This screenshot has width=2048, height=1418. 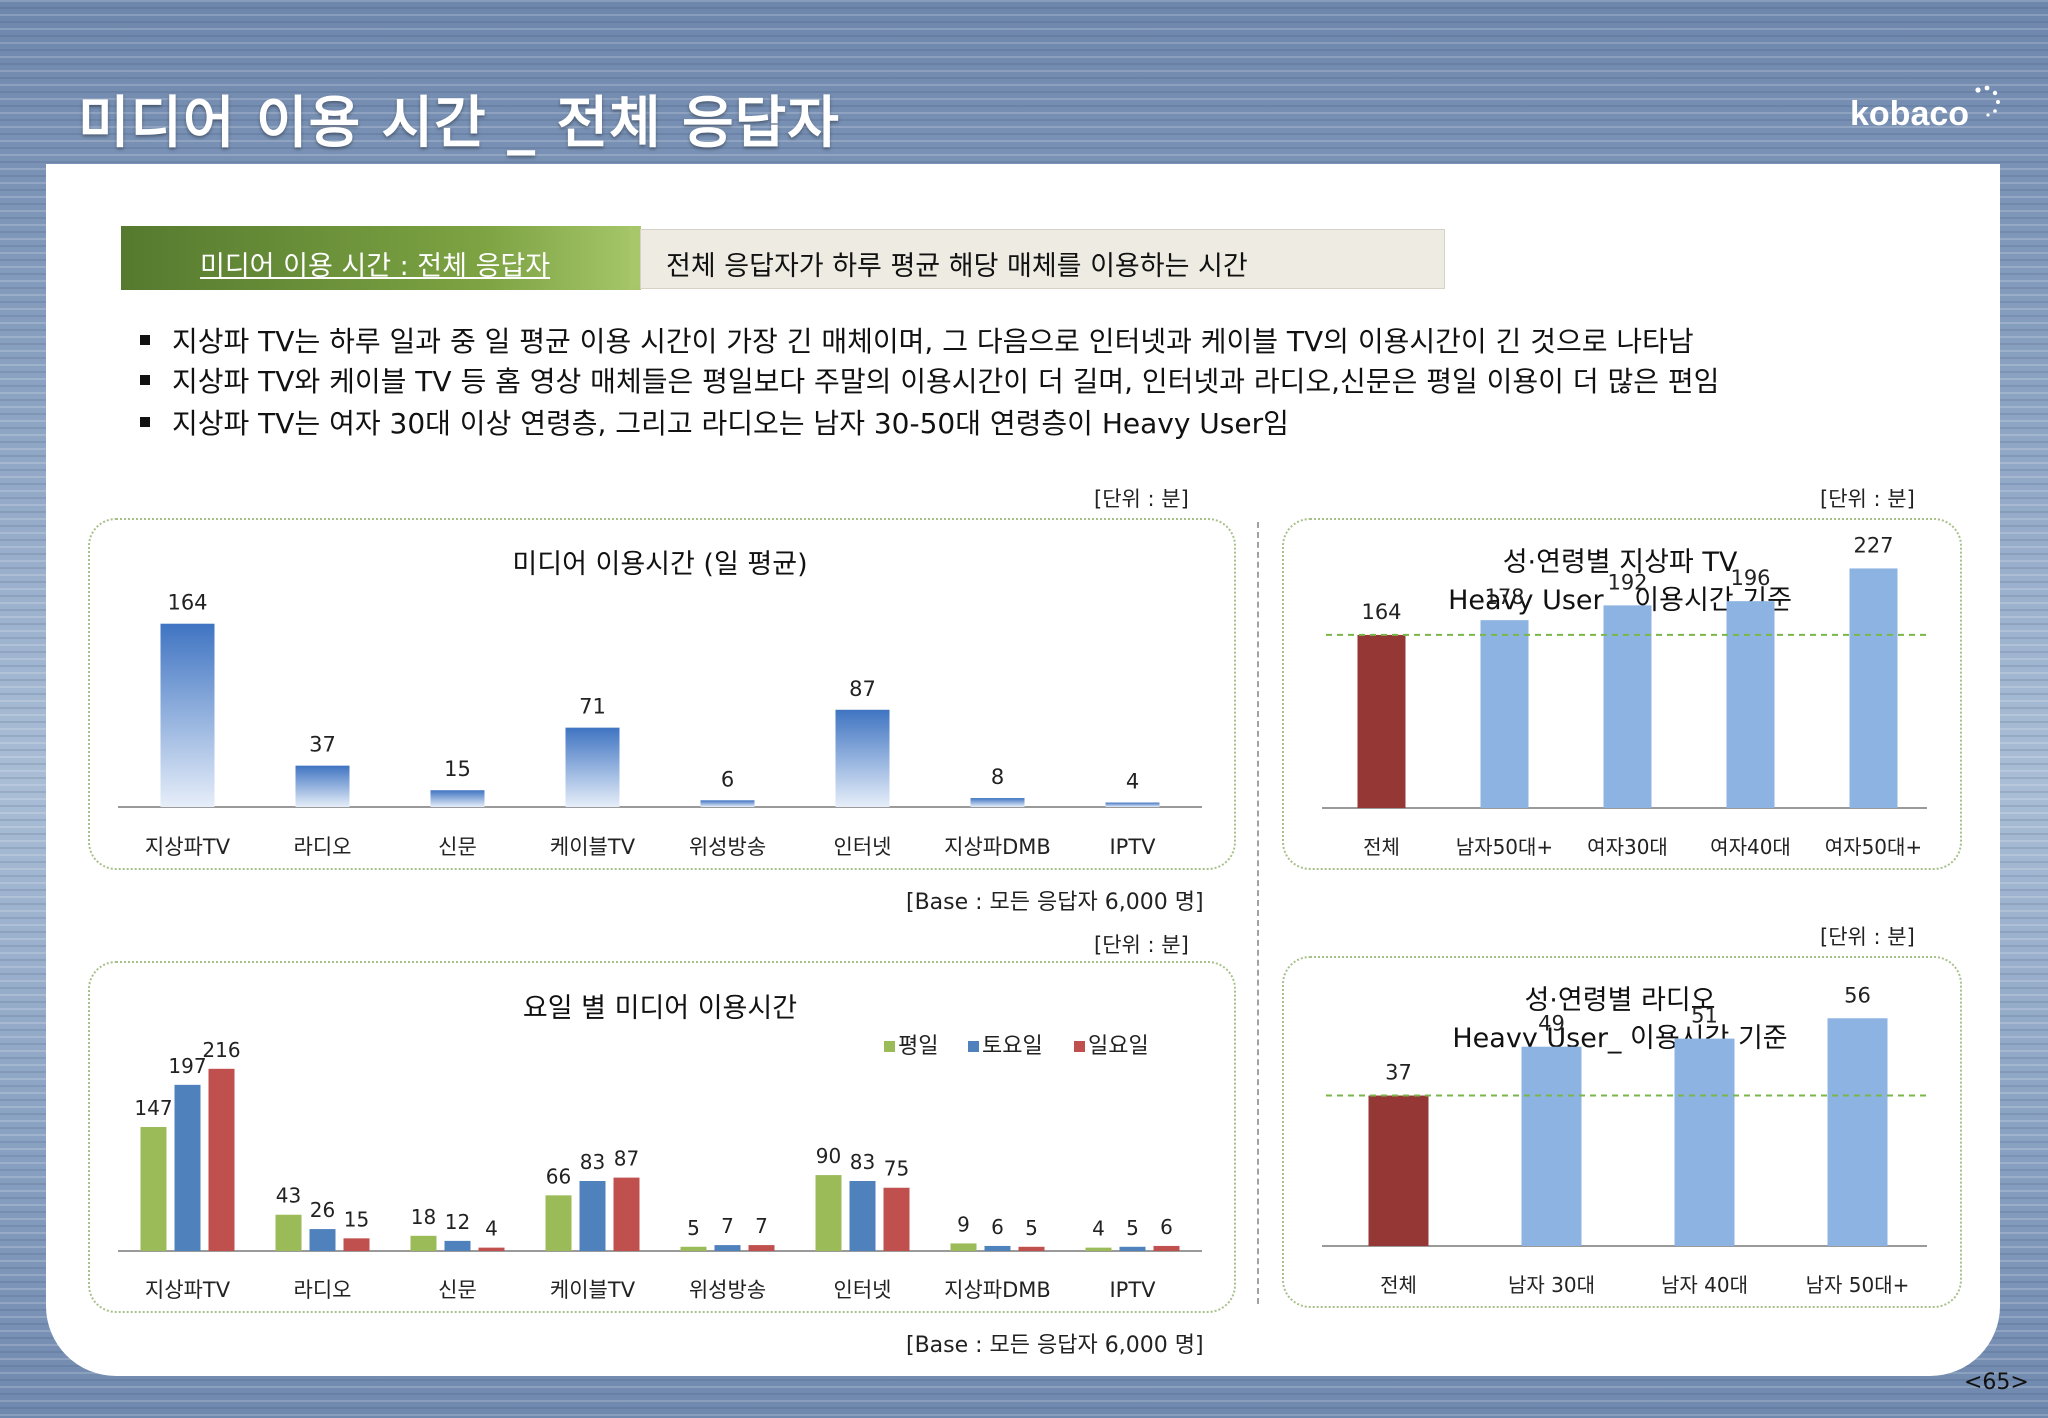 I want to click on data-label: 178, so click(x=1504, y=597).